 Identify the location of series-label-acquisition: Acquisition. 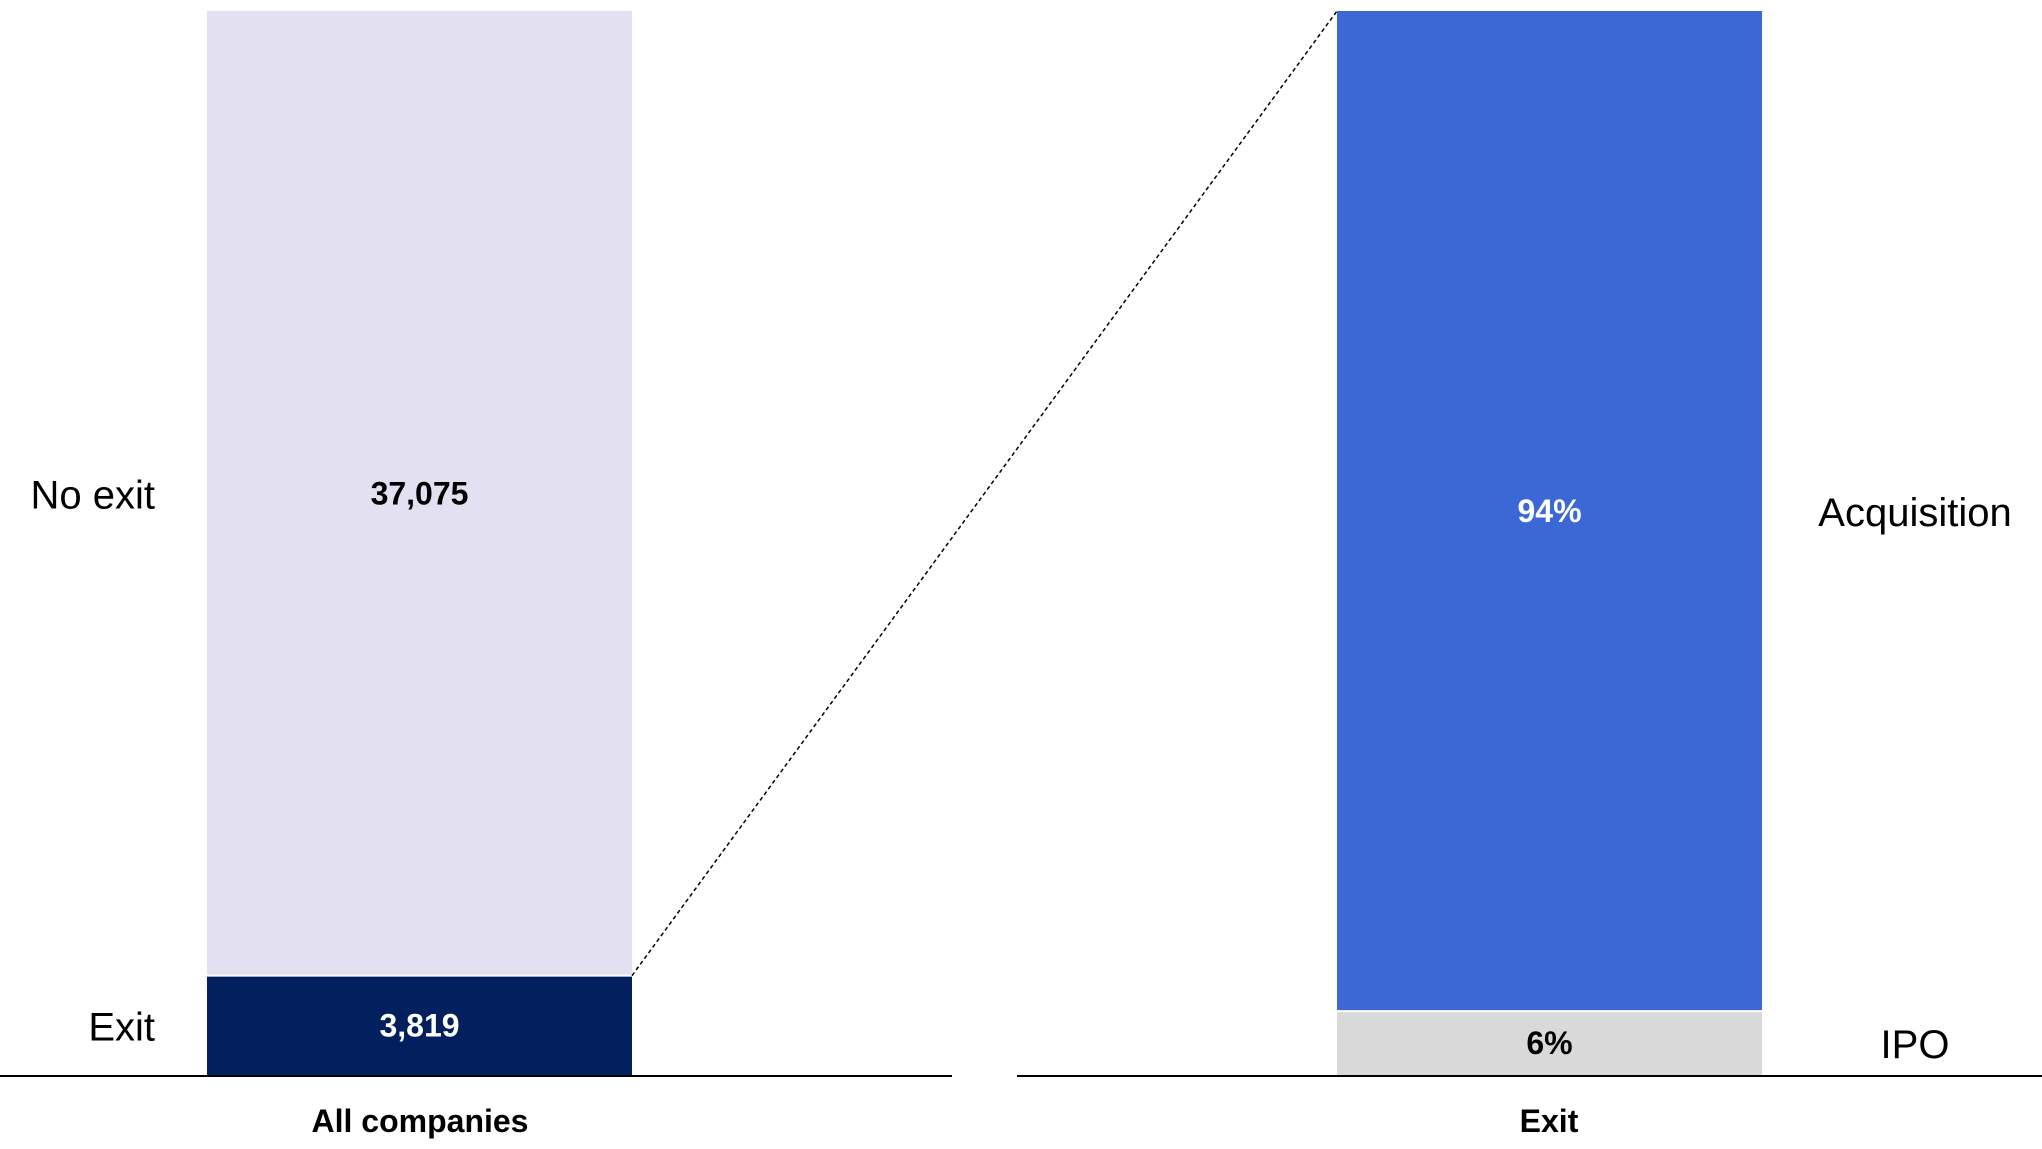
(1914, 513).